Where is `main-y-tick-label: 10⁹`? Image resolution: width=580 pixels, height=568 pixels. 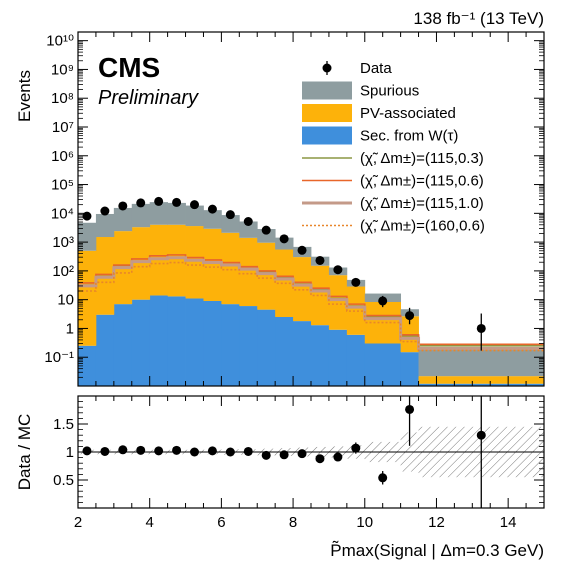
main-y-tick-label: 10⁹ is located at coordinates (62, 69).